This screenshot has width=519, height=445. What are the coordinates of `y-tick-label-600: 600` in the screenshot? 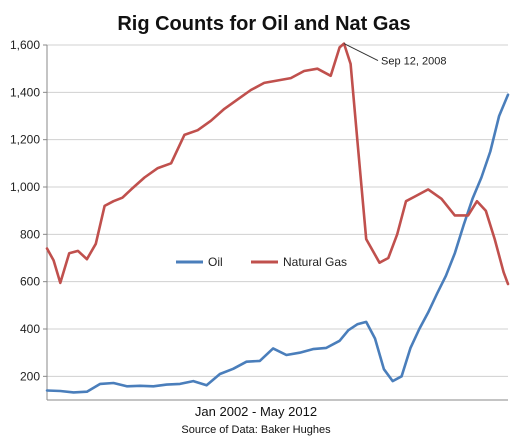 It's located at (30, 282).